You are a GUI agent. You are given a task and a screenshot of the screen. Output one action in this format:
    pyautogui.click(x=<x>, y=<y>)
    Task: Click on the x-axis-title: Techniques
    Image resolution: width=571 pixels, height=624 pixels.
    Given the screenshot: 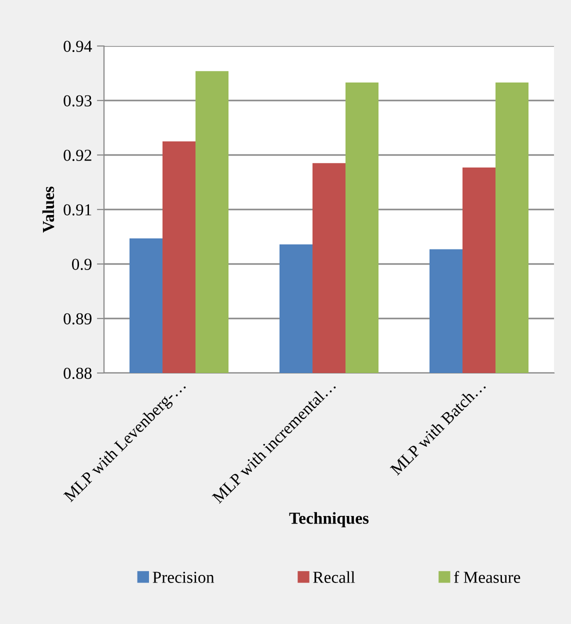 What is the action you would take?
    pyautogui.click(x=329, y=520)
    